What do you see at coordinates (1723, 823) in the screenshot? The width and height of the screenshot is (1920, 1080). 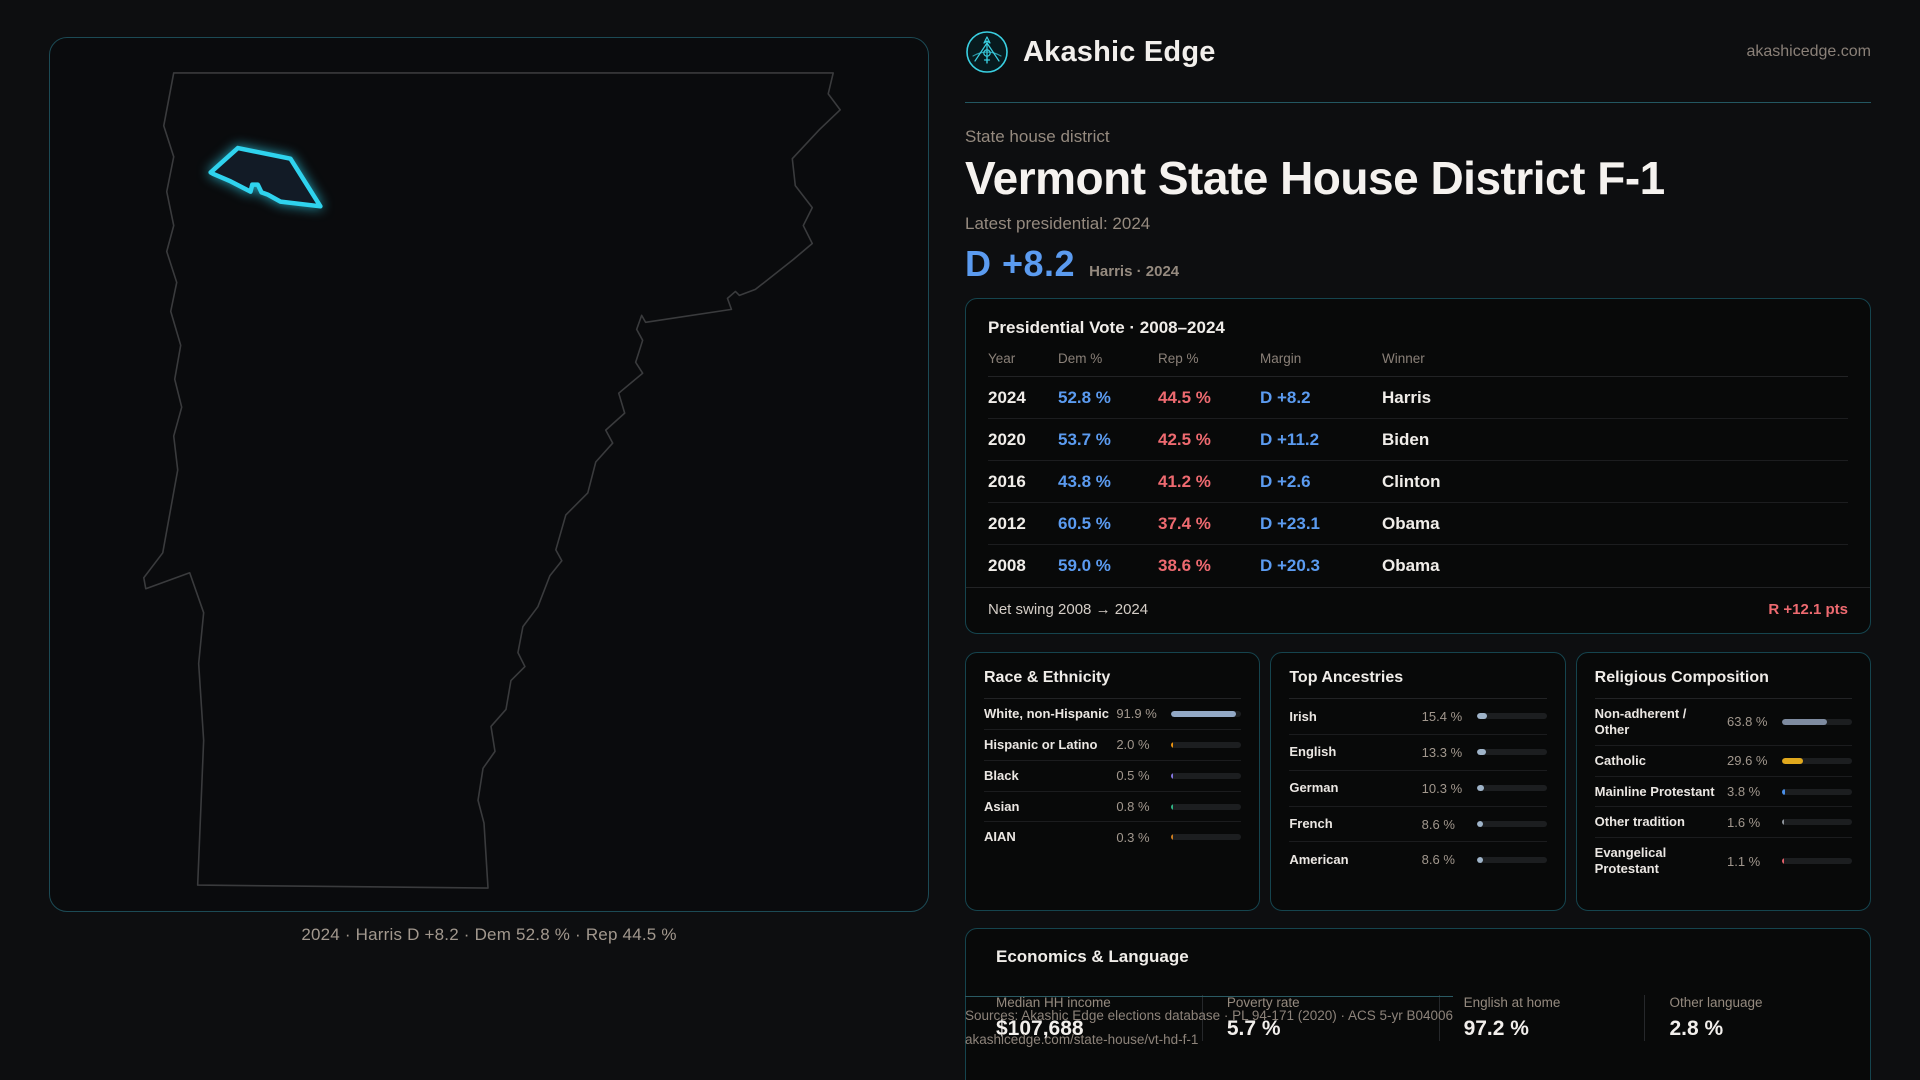 I see `stat-row: Other tradition 1.6 %` at bounding box center [1723, 823].